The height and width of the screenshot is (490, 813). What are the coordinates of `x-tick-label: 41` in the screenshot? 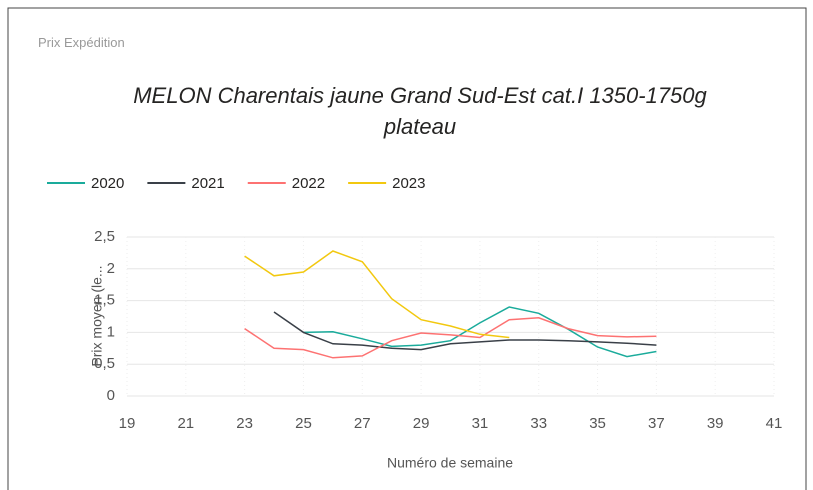 It's located at (774, 423).